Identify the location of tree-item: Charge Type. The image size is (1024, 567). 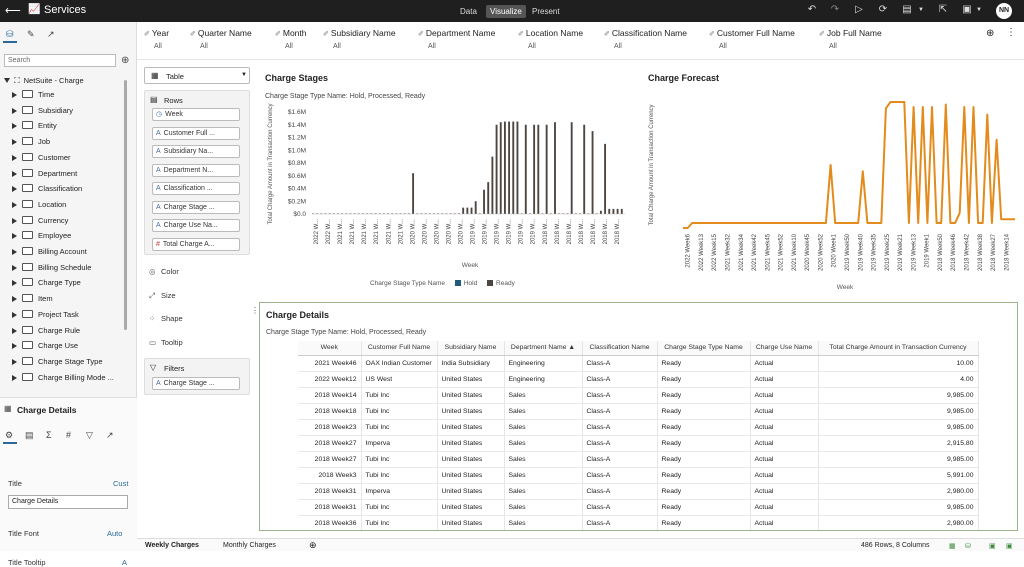
(46, 283).